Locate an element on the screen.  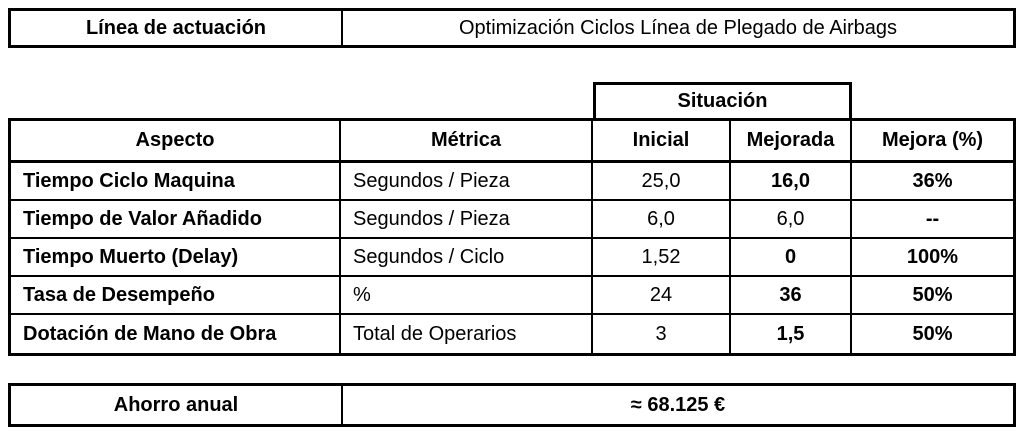
row-metric-cell: Segundos / Ciclo is located at coordinates (467, 257).